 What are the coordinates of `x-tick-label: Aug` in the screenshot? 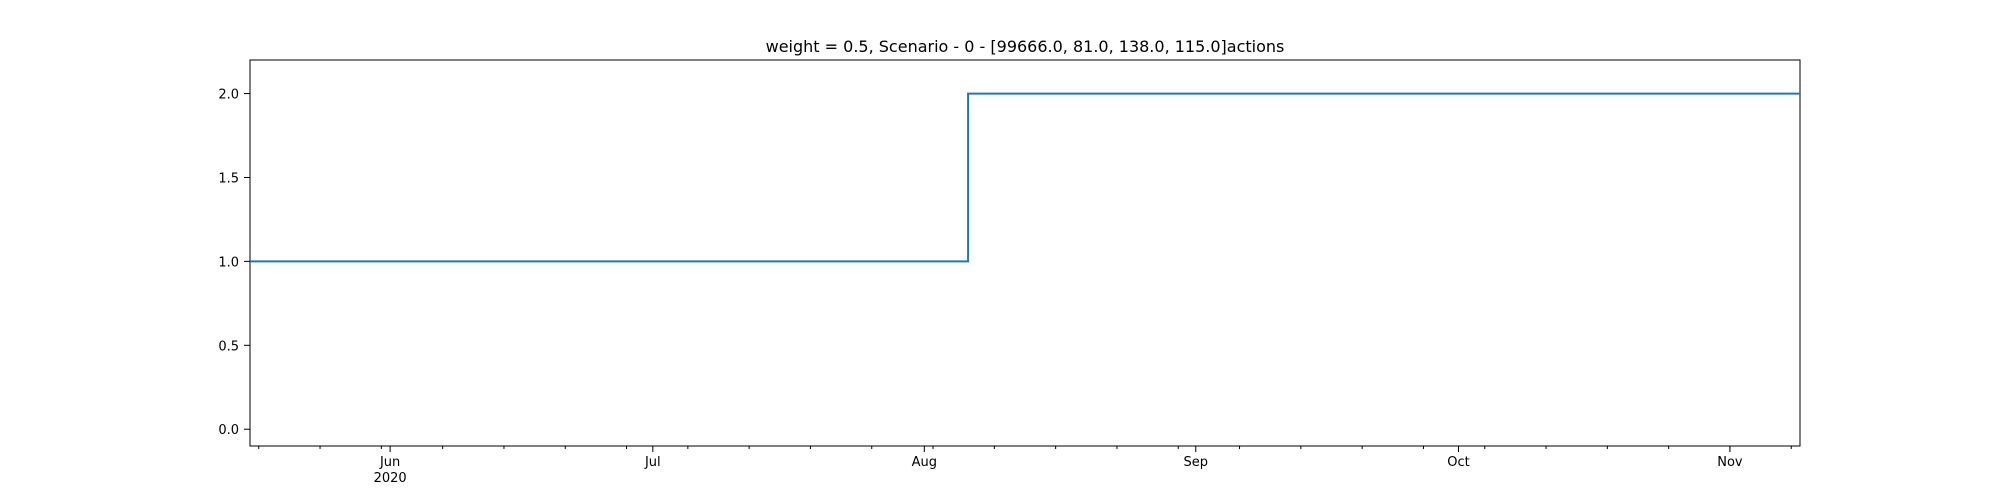 It's located at (924, 462).